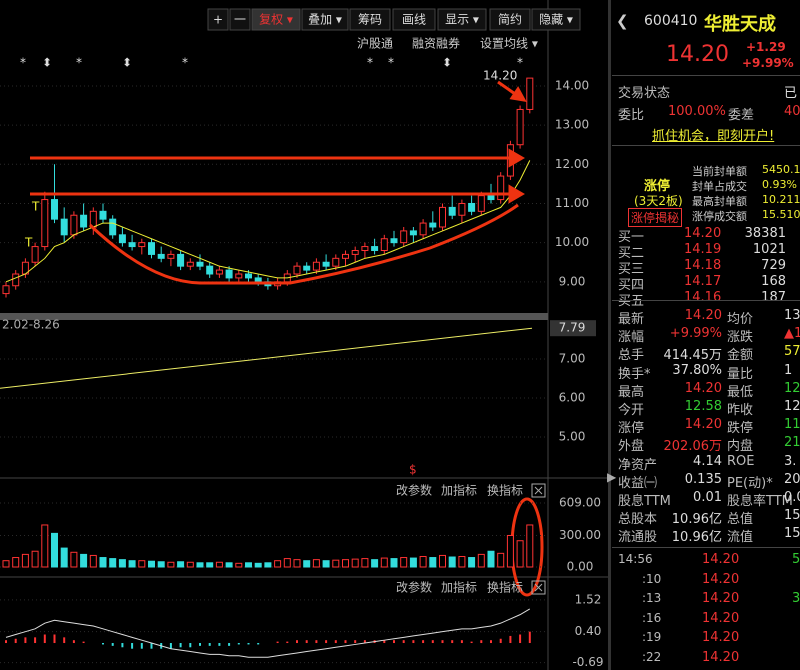 The image size is (800, 670). Describe the element at coordinates (588, 599) in the screenshot. I see `y-tick-label: 1.52` at that location.